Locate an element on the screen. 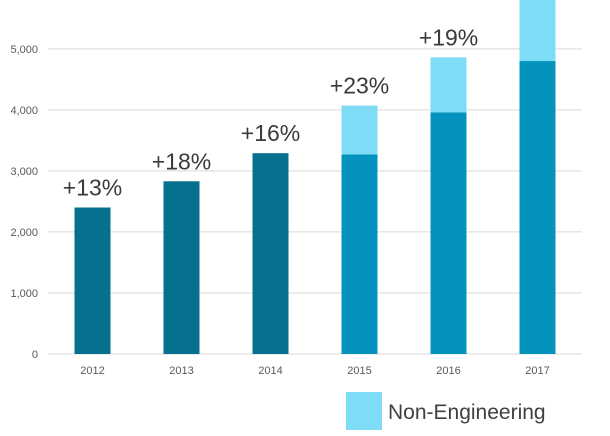  x-tick-label: 2016 is located at coordinates (448, 371).